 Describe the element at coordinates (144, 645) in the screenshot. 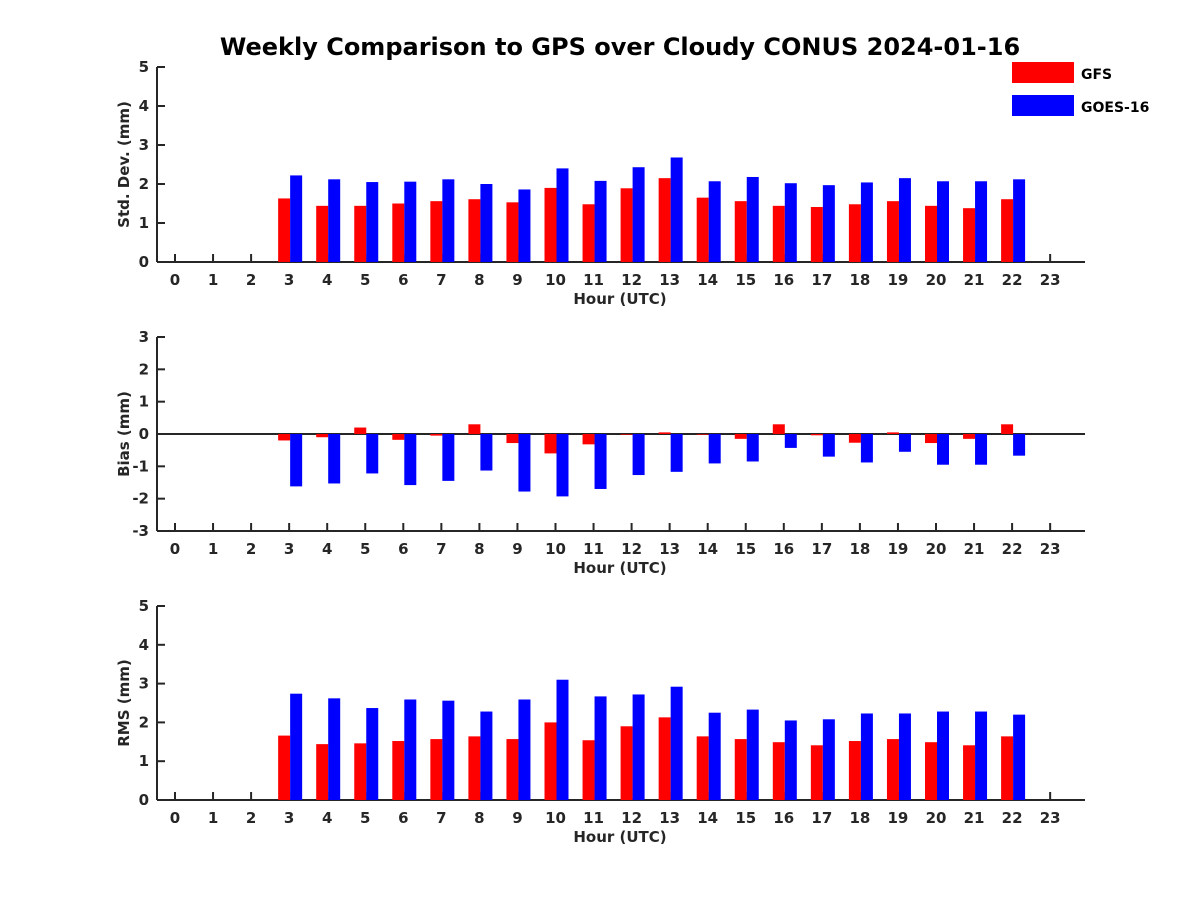

I see `y-tick-label: 4` at that location.